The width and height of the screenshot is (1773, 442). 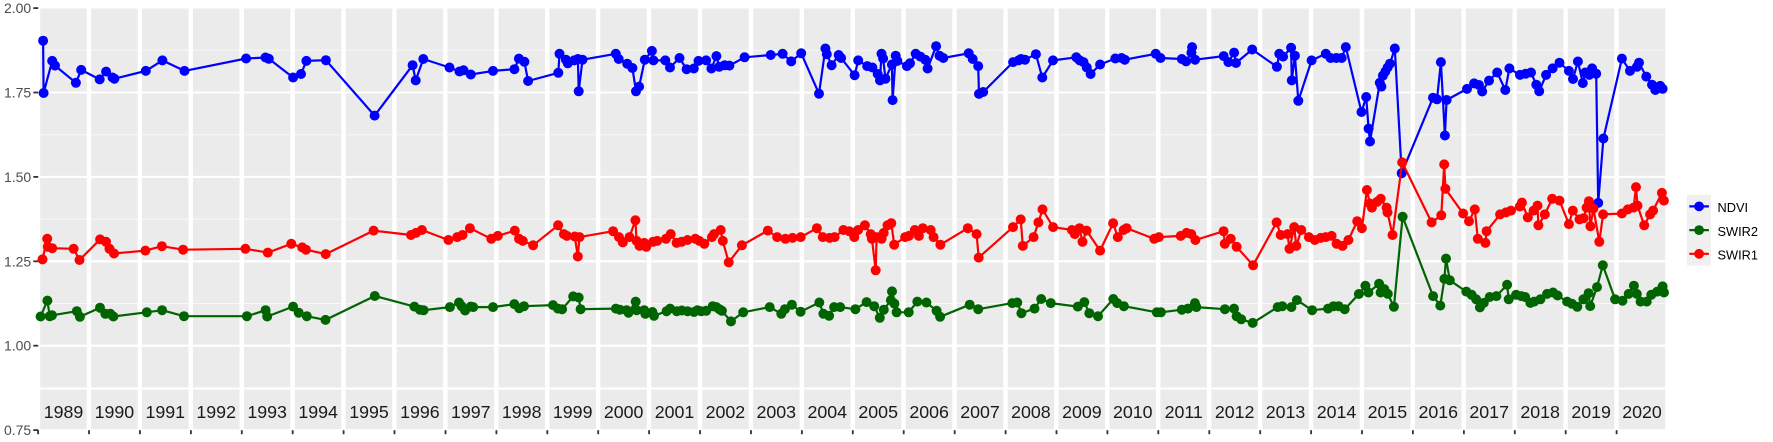 I want to click on svg-text: 1993, so click(x=267, y=412).